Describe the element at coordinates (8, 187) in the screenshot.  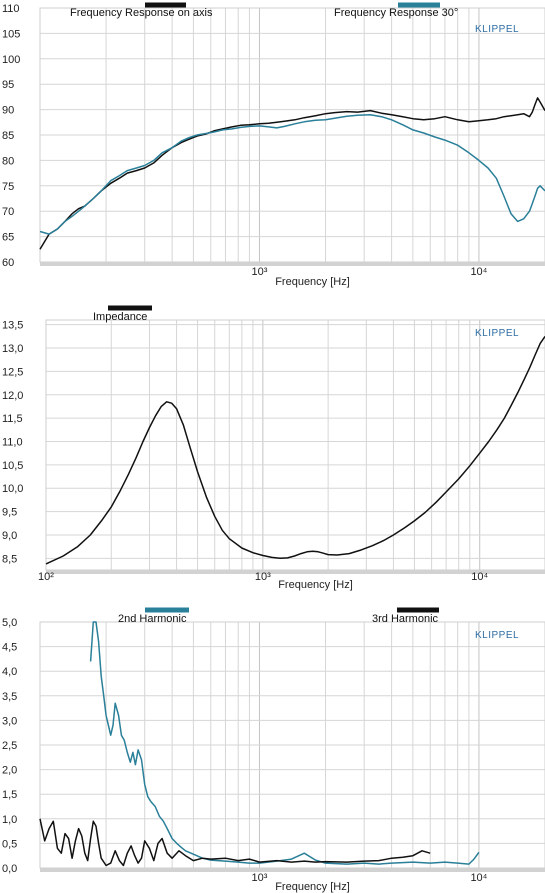
I see `y-tick-label: 75` at that location.